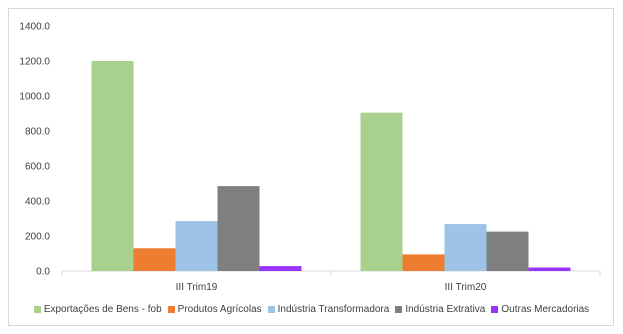 Image resolution: width=623 pixels, height=334 pixels. What do you see at coordinates (333, 309) in the screenshot?
I see `legend-label: Indústria Transformadora` at bounding box center [333, 309].